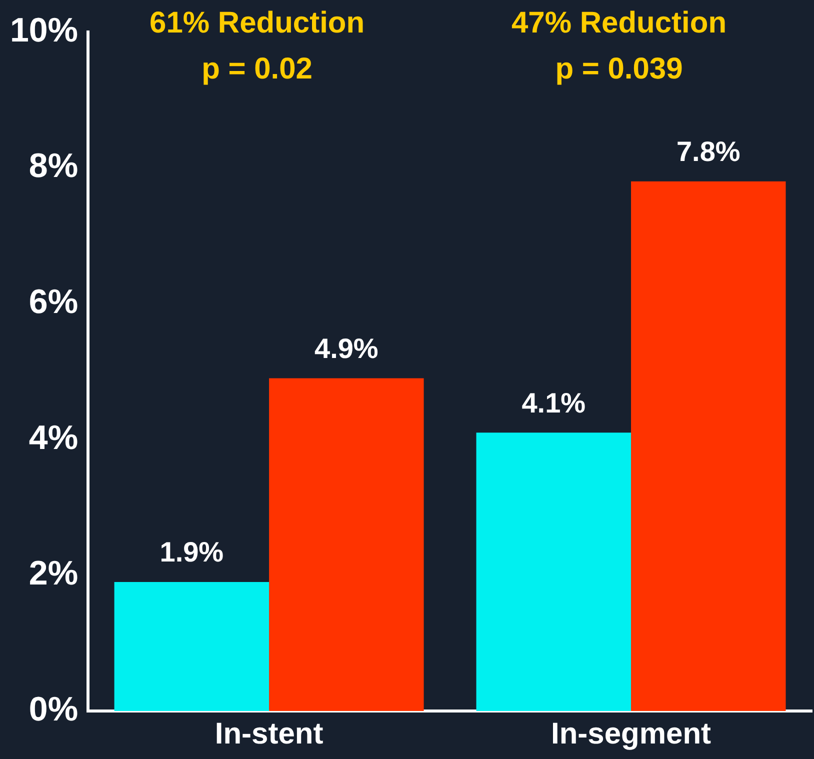 This screenshot has width=814, height=759. I want to click on x-tick-label: In-segment, so click(631, 733).